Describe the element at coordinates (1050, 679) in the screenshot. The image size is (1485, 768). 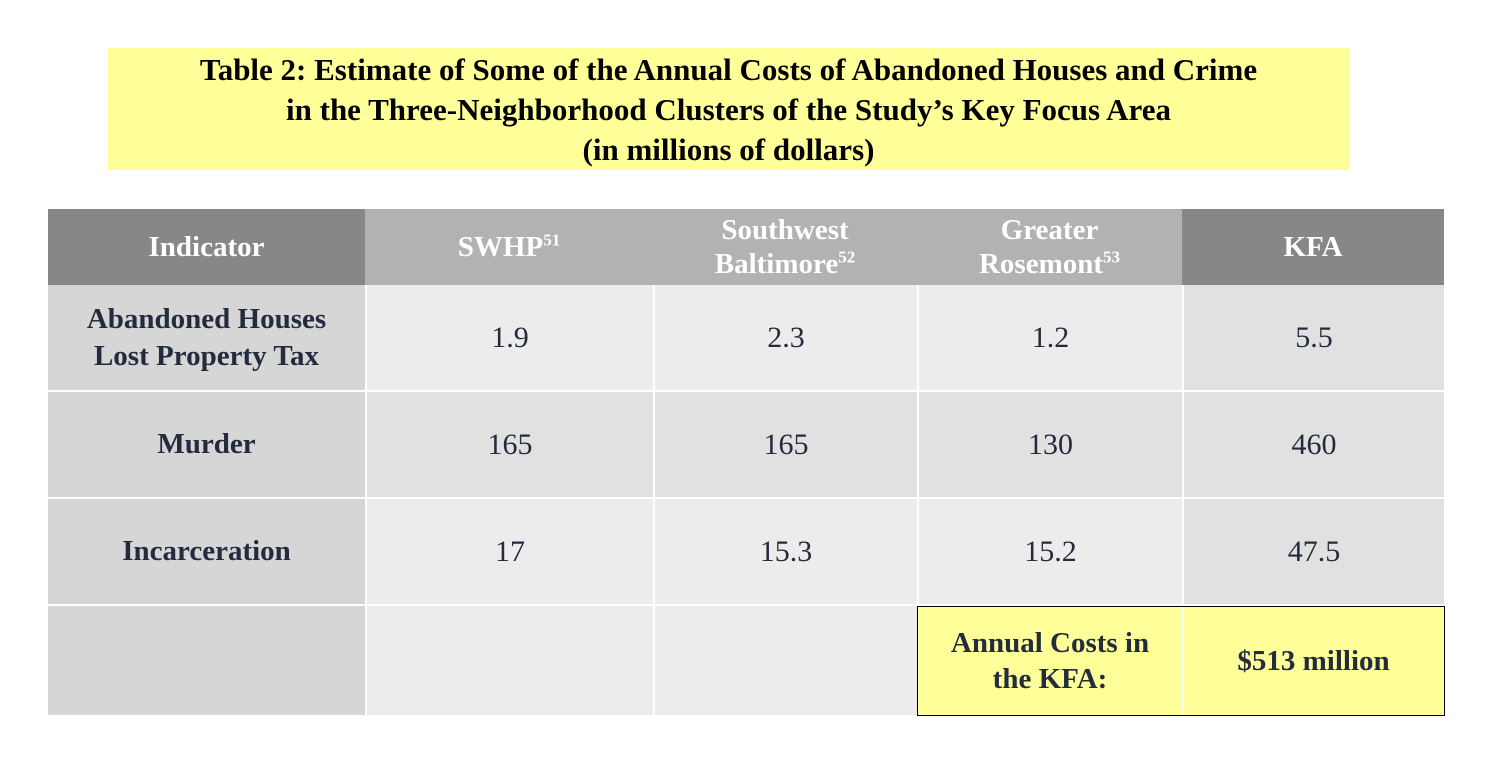
I see `total-label-line-2: the KFA:` at that location.